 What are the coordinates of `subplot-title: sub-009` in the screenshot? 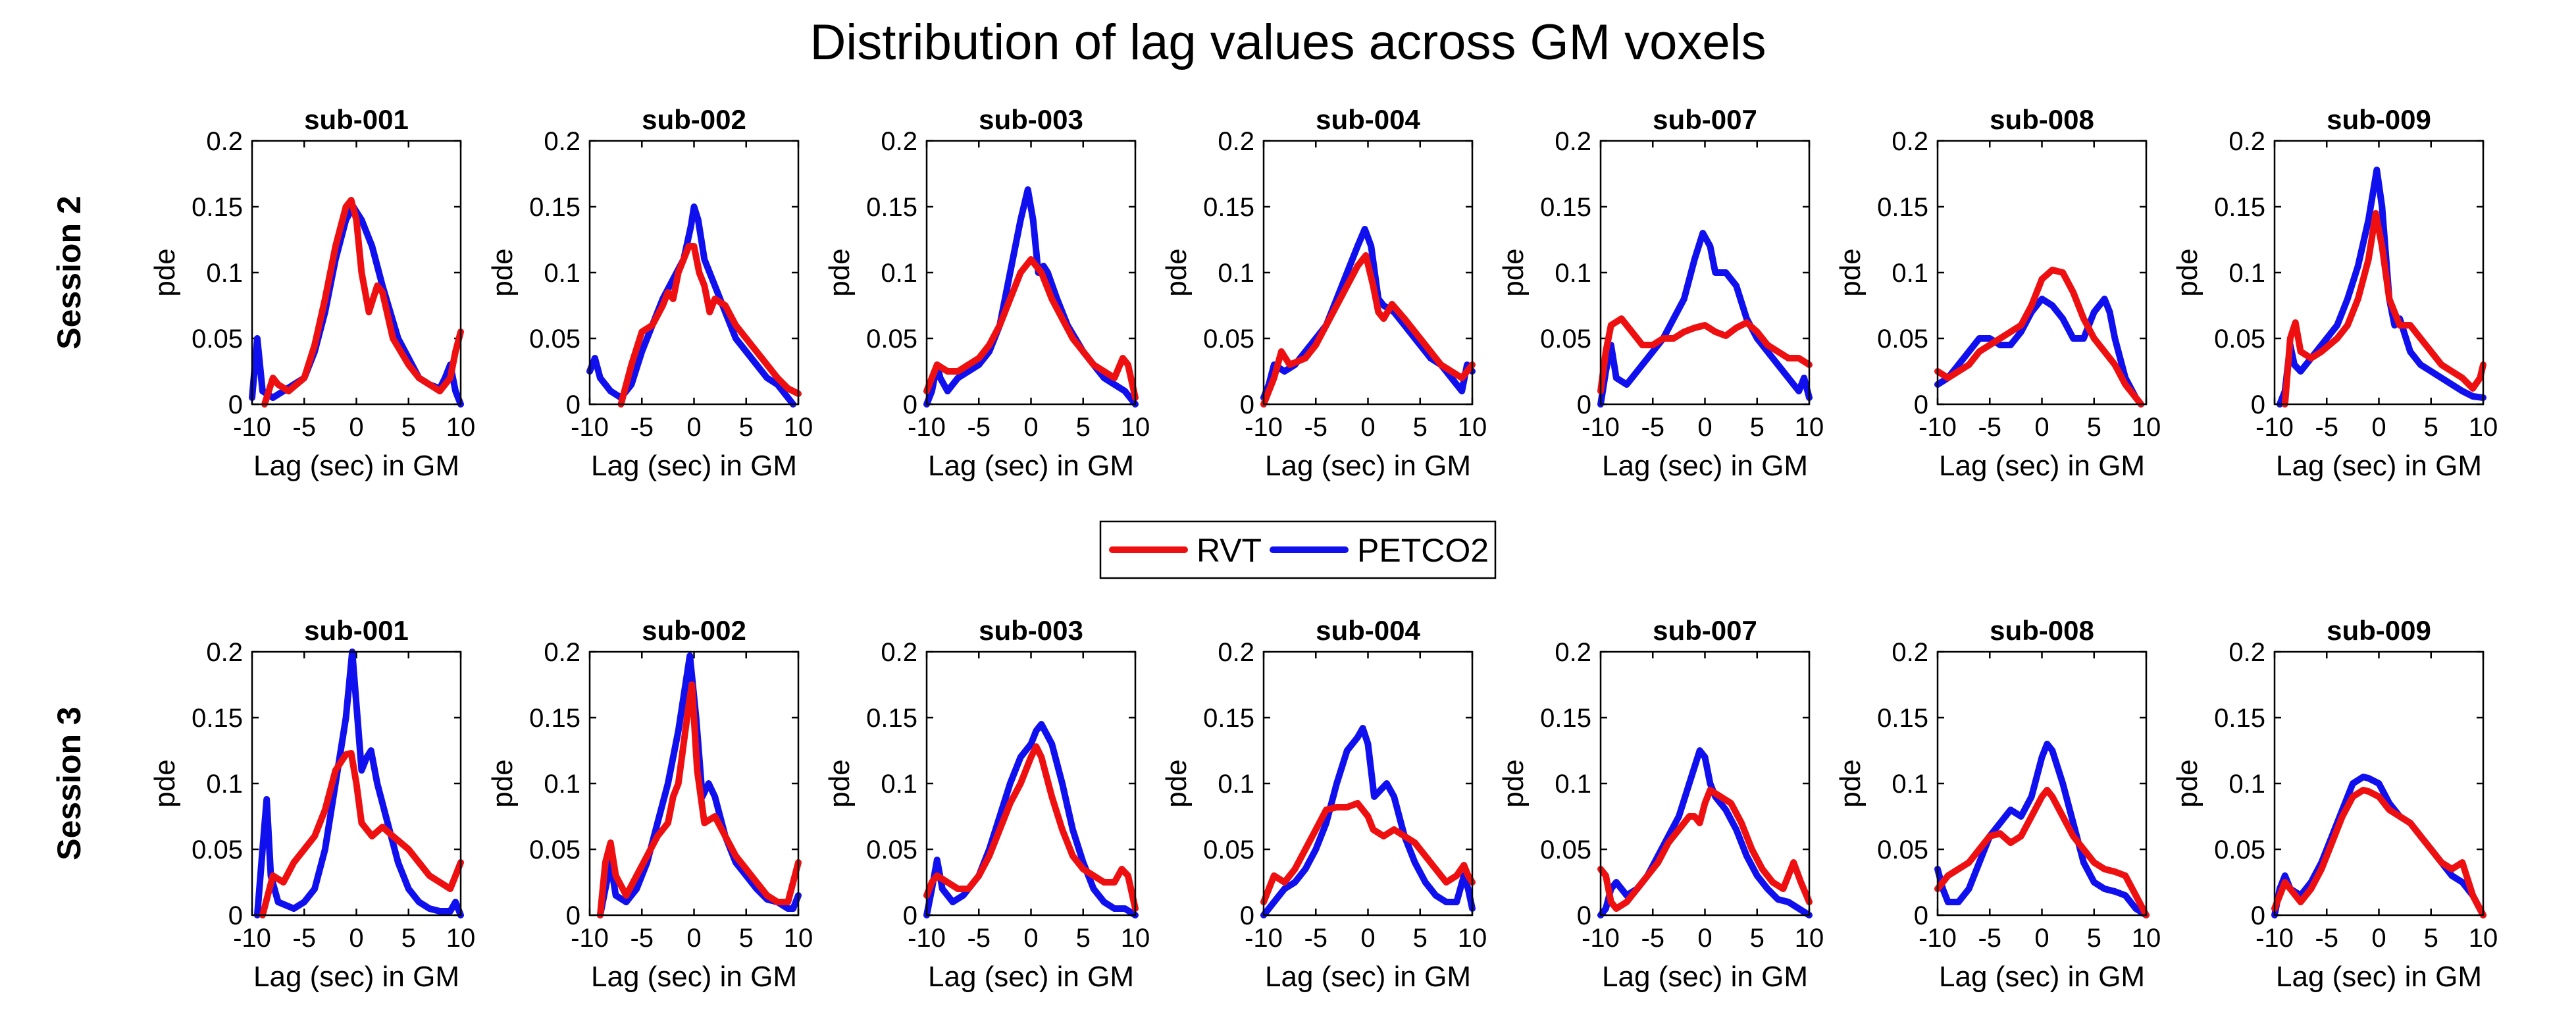 It's located at (2379, 630).